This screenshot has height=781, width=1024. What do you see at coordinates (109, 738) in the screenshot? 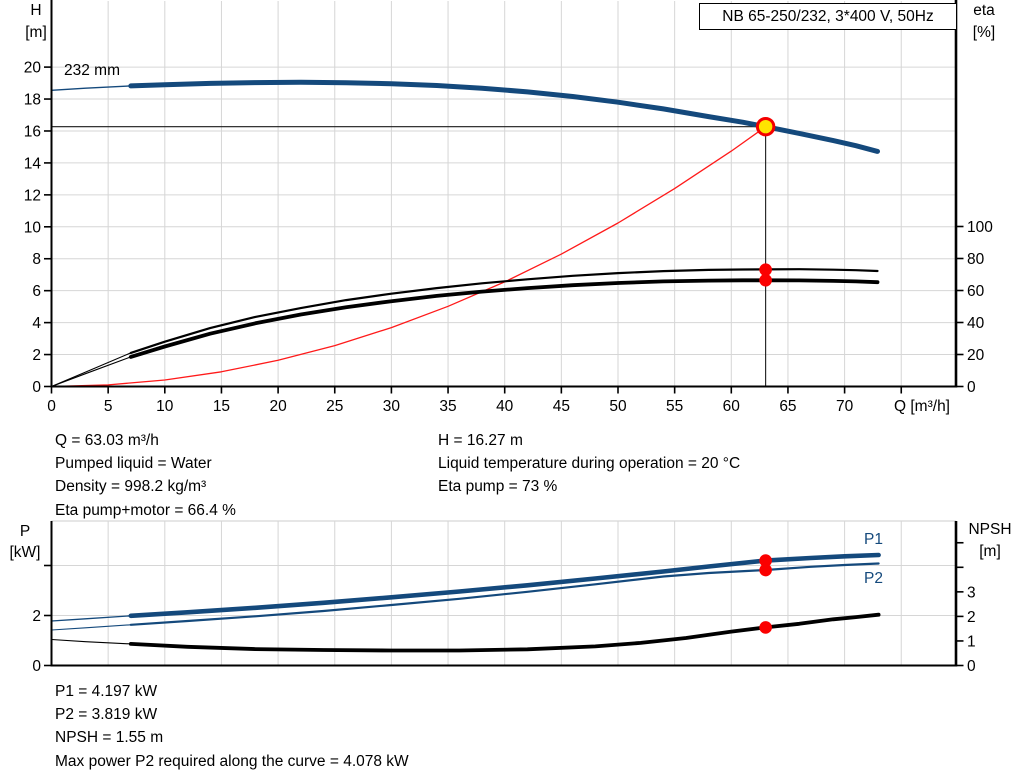
I see `info-npsh: NPSH = 1.55 m` at bounding box center [109, 738].